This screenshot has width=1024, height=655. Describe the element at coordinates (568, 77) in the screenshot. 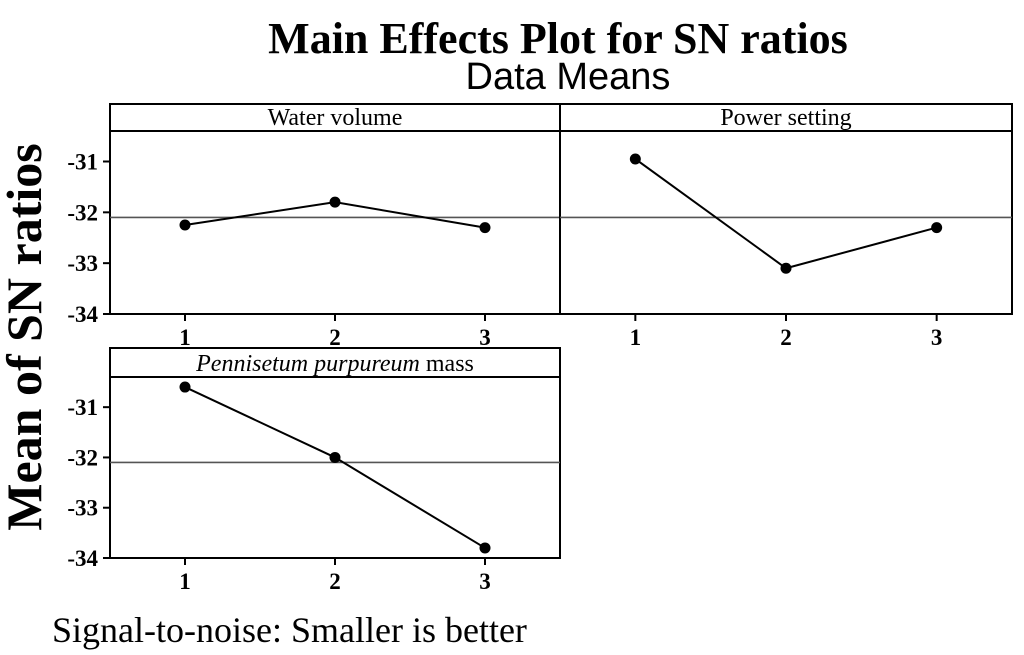

I see `chart-subtitle: Data Means` at that location.